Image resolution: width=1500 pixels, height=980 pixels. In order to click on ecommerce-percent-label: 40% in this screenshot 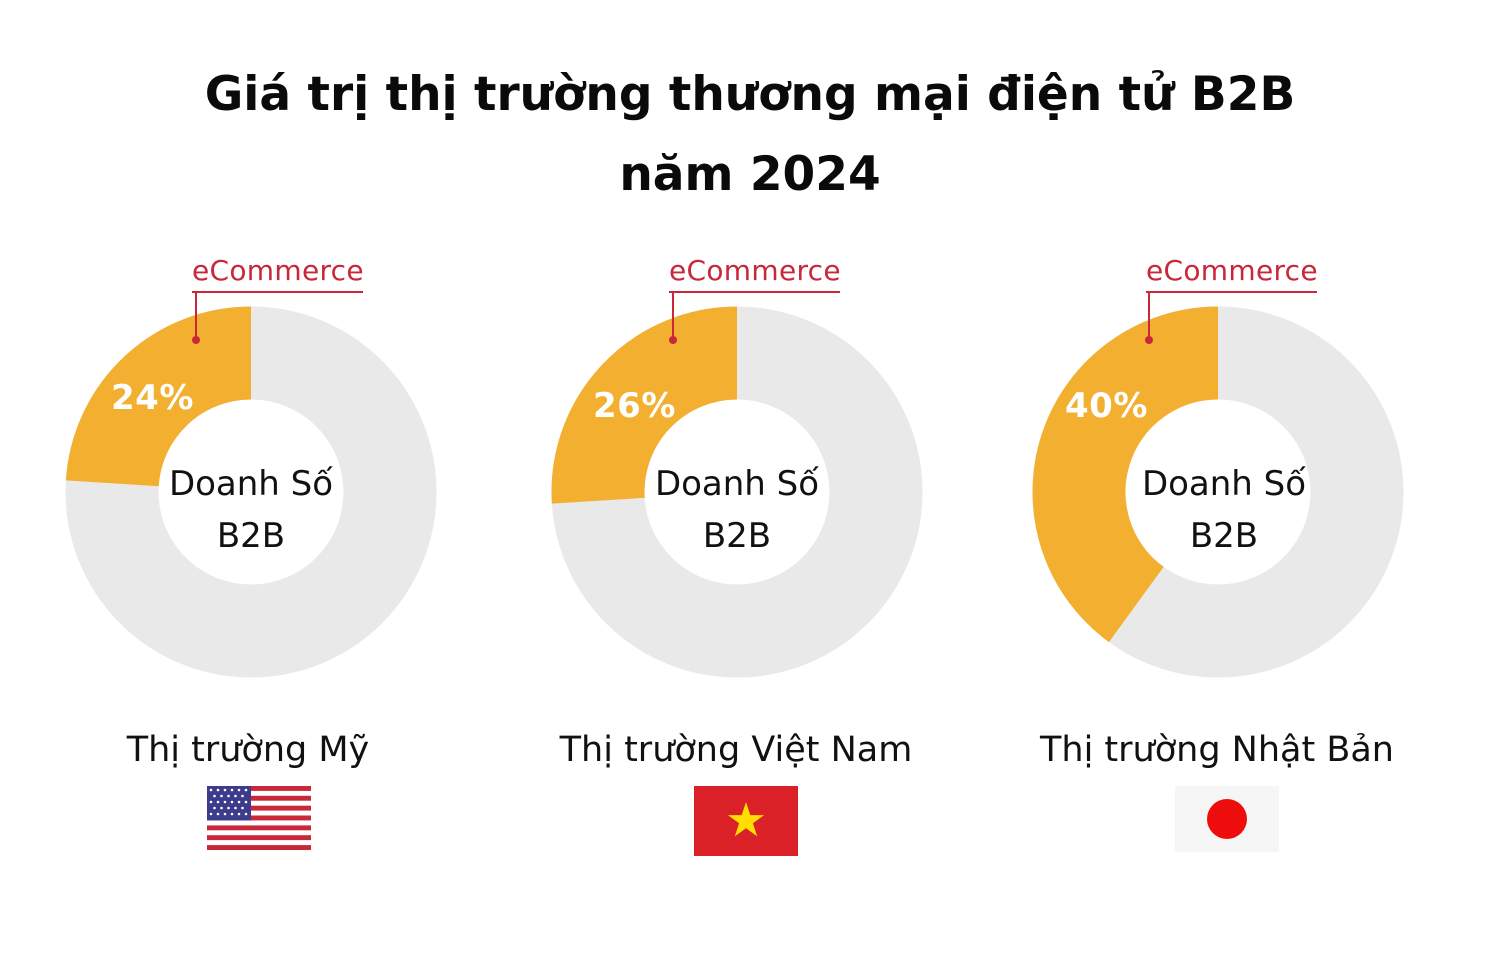, I will do `click(1106, 406)`.